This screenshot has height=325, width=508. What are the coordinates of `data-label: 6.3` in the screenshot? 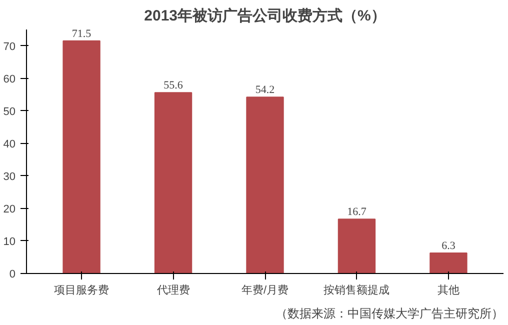 It's located at (449, 246).